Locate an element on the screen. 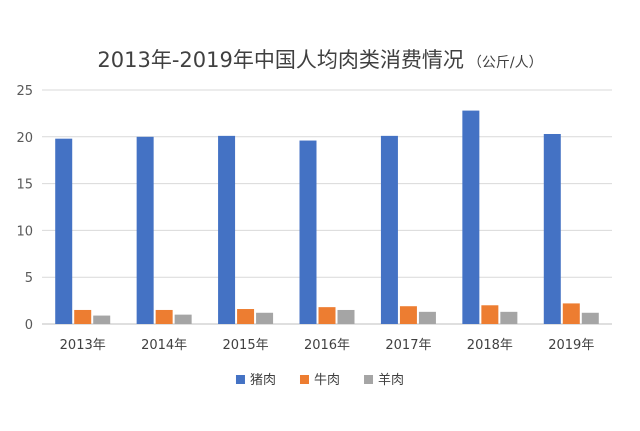 Image resolution: width=640 pixels, height=431 pixels. x-tick-label: 2016年 is located at coordinates (327, 345).